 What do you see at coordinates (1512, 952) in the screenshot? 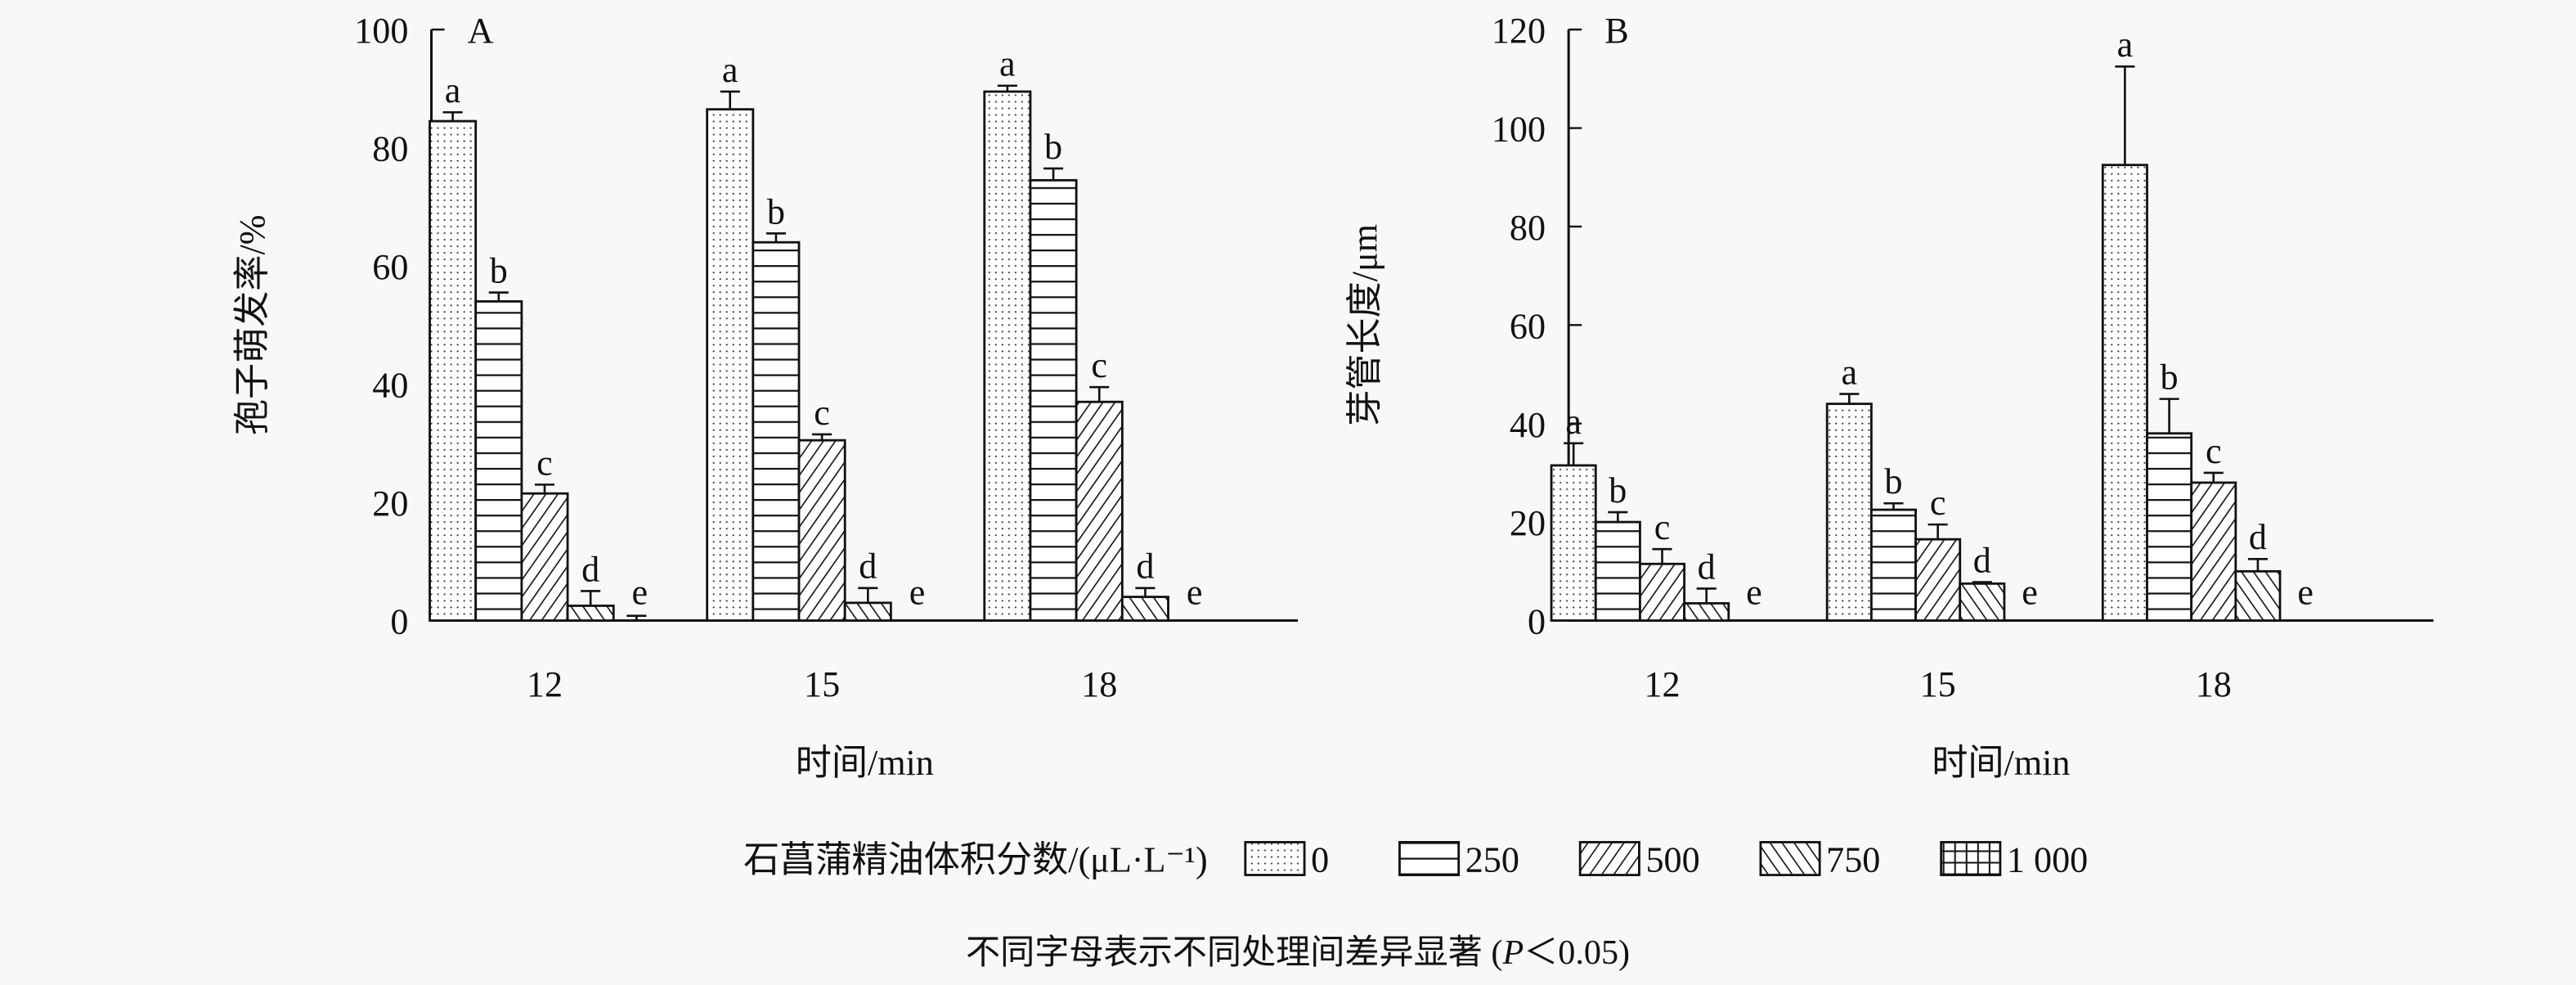
I see `caption-p: P` at bounding box center [1512, 952].